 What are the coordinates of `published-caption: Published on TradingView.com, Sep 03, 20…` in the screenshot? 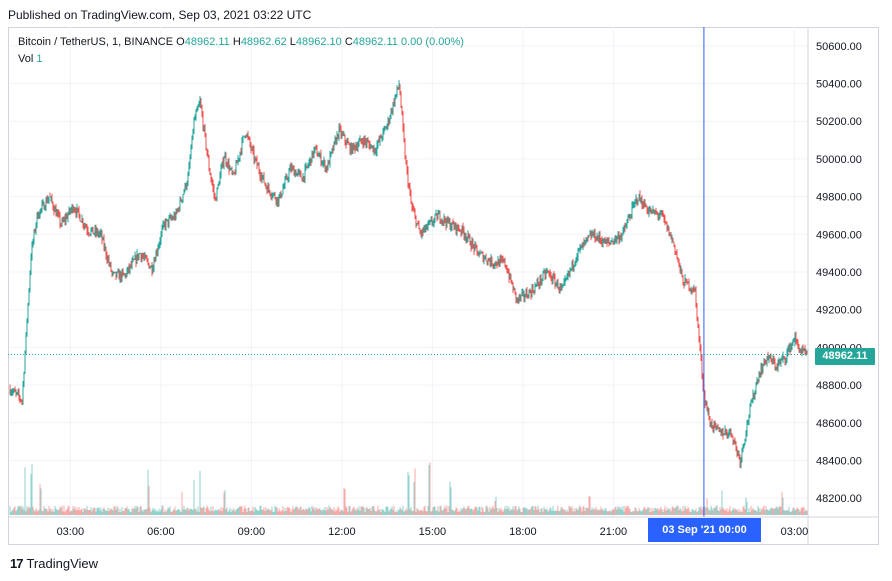 It's located at (160, 15).